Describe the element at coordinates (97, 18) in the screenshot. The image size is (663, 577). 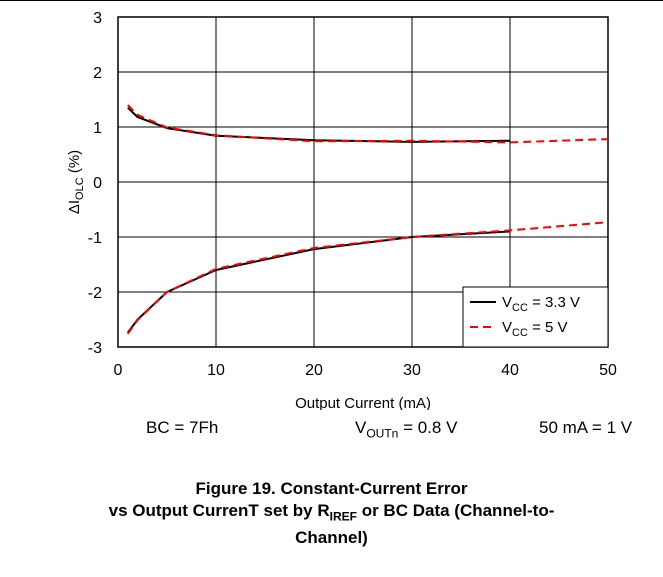
I see `y-tick-label-0: 3` at that location.